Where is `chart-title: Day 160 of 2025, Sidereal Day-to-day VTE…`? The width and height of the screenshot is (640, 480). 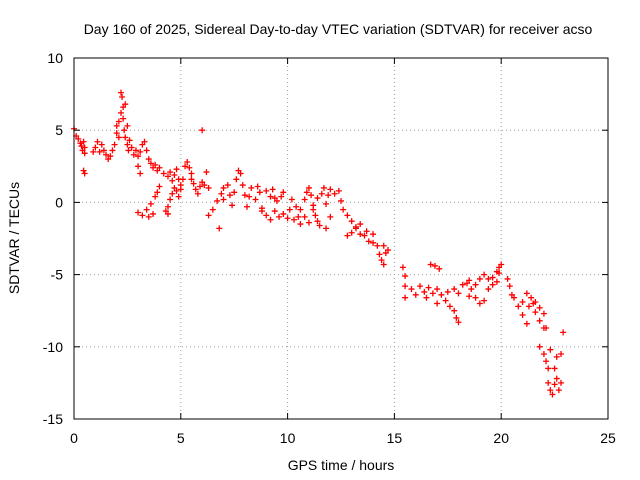 chart-title: Day 160 of 2025, Sidereal Day-to-day VTE… is located at coordinates (338, 29).